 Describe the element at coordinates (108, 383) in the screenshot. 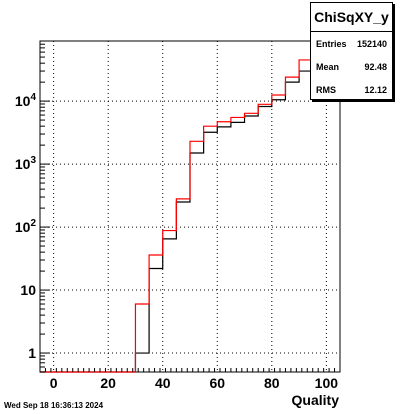

I see `x-tick-label: 20` at that location.